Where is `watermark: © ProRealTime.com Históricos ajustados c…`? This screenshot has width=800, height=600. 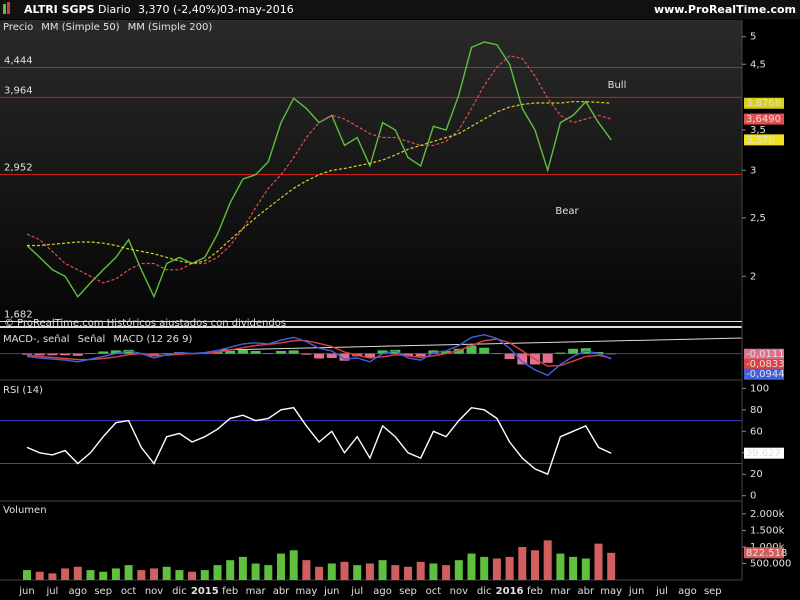
watermark: © ProRealTime.com Históricos ajustados c… is located at coordinates (145, 323).